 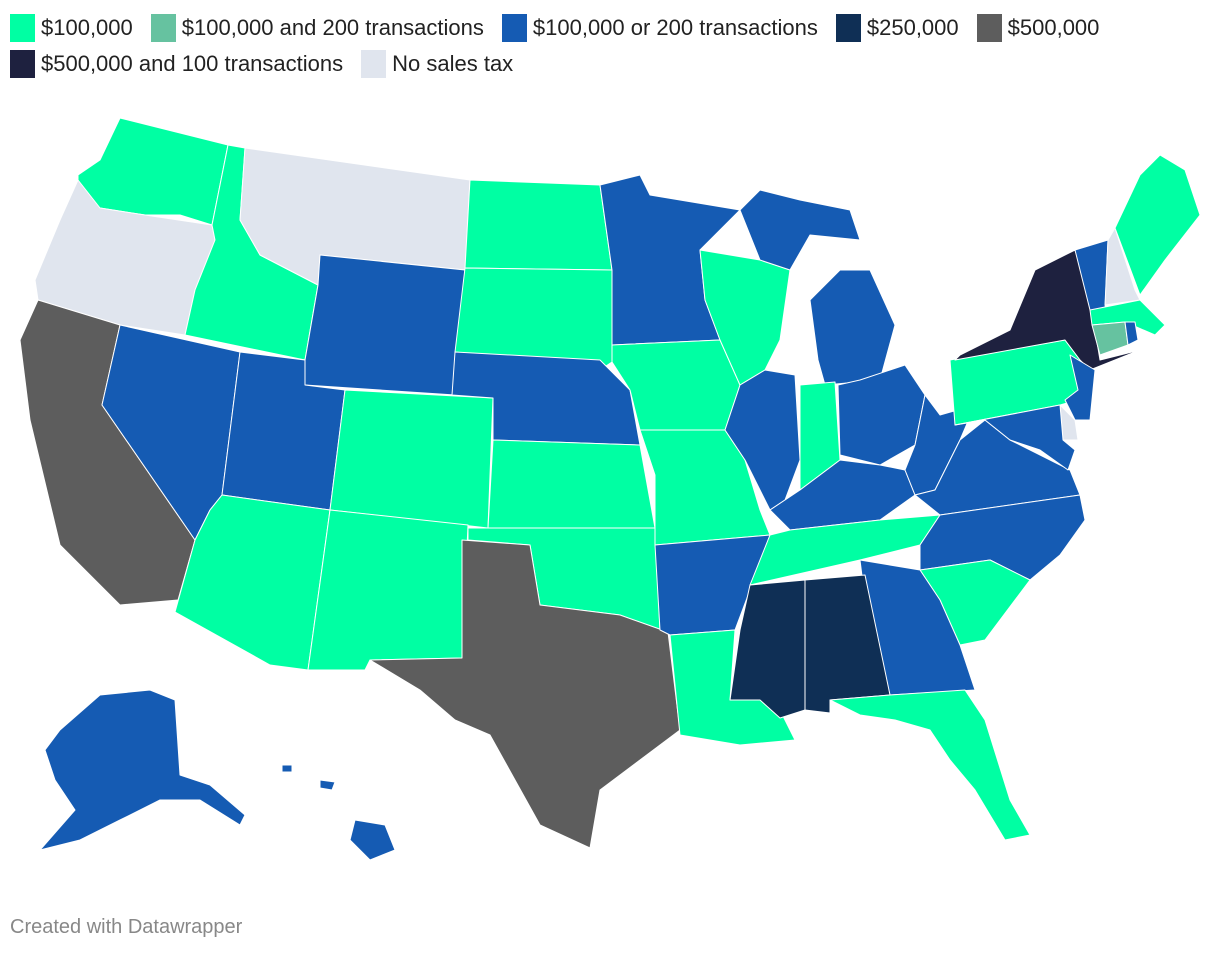 I want to click on state-NY, so click(x=1047, y=310).